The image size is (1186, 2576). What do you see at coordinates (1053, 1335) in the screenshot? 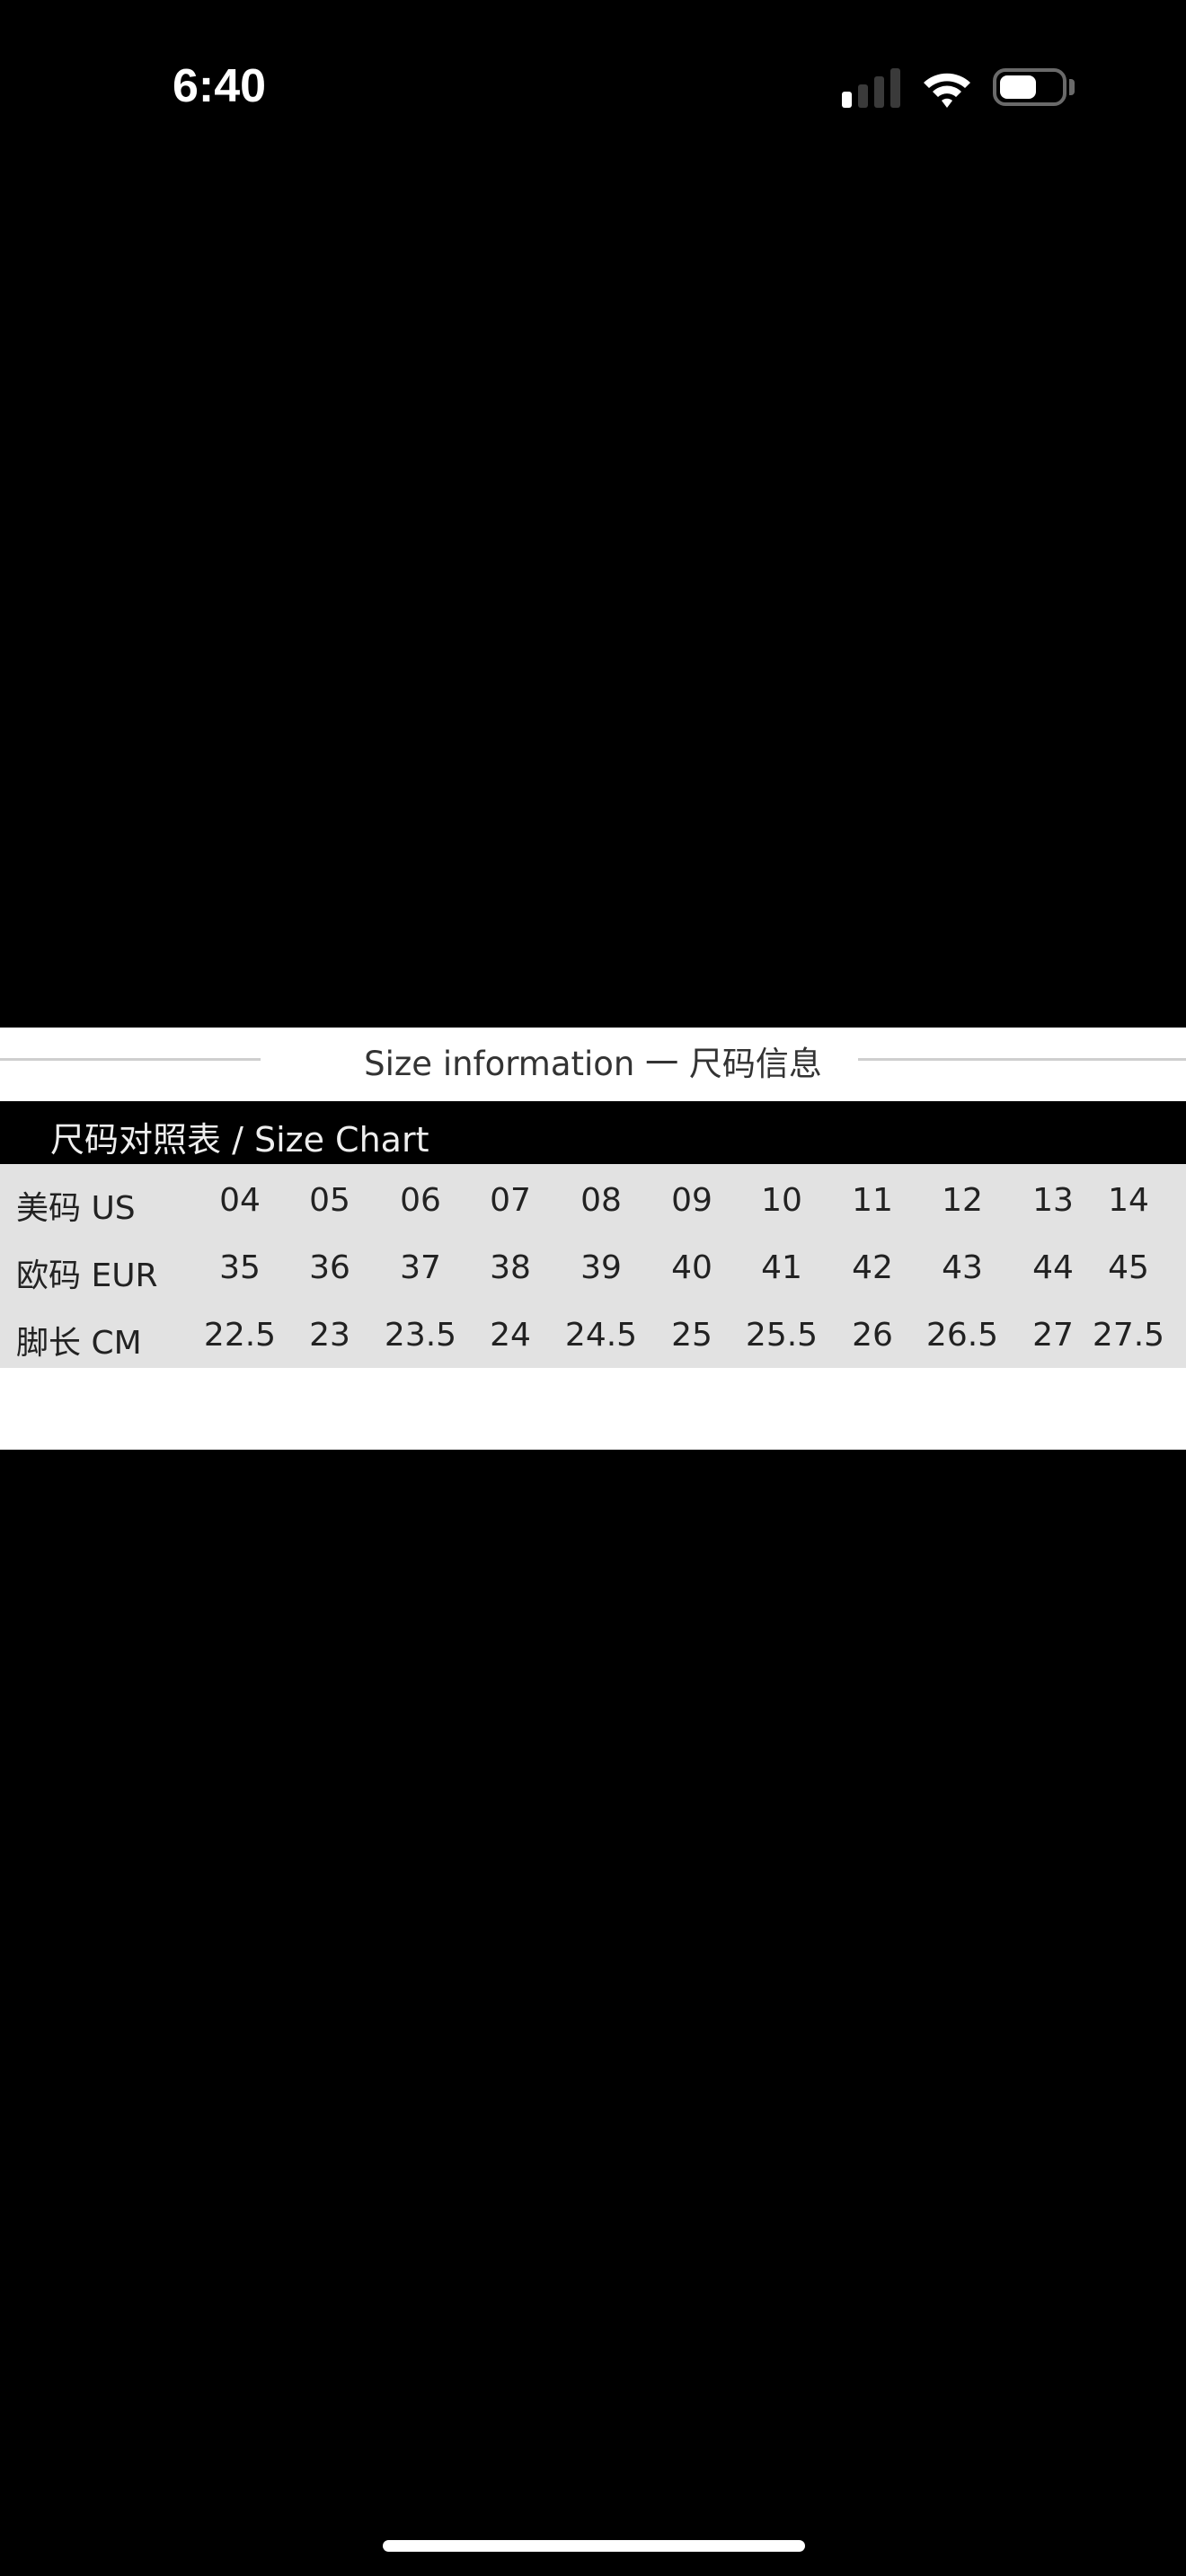
I see `size-cell: 27` at bounding box center [1053, 1335].